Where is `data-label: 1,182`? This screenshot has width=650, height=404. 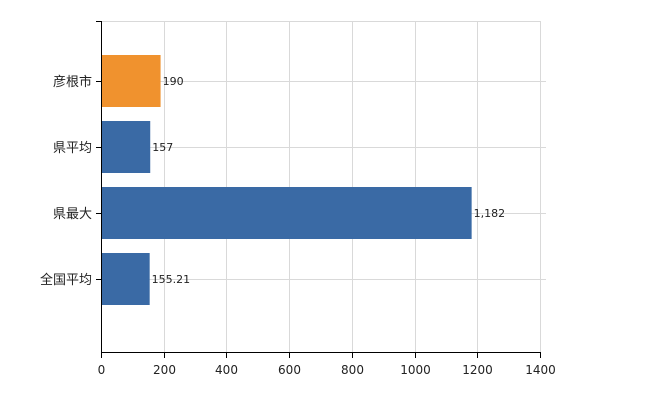 data-label: 1,182 is located at coordinates (490, 213).